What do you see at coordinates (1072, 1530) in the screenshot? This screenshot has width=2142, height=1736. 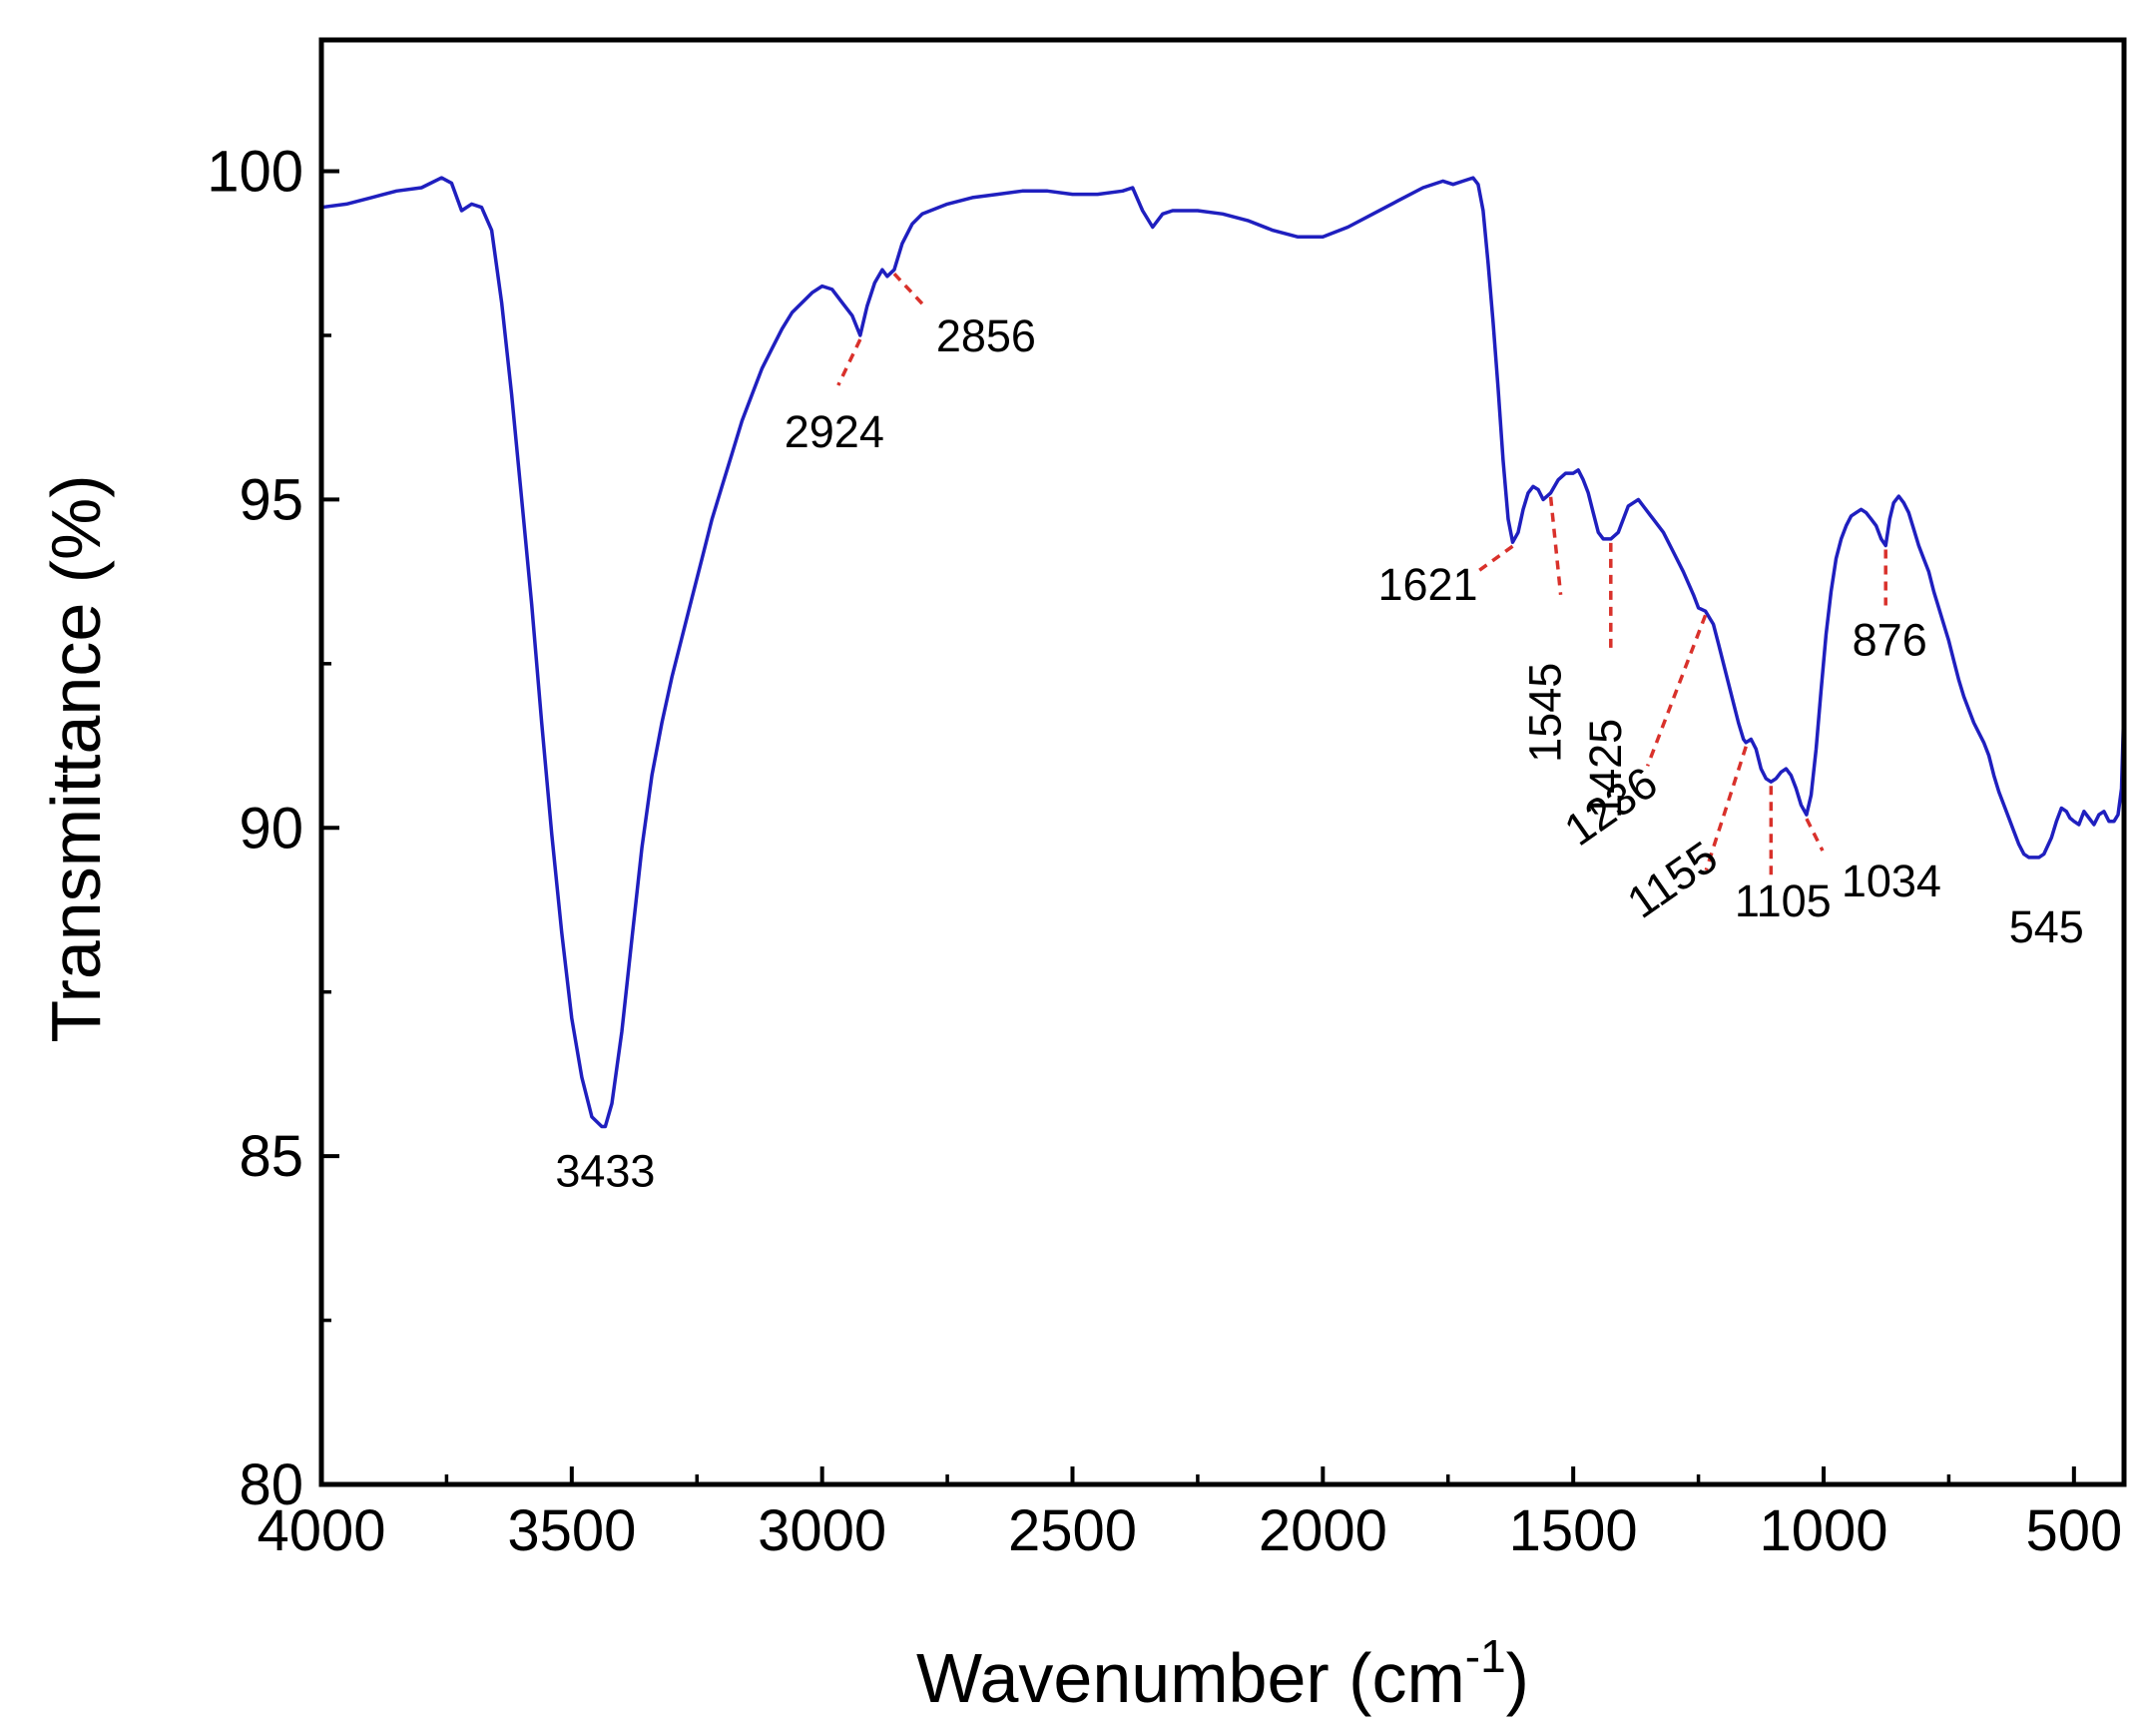 I see `x-tick-label: 2500` at bounding box center [1072, 1530].